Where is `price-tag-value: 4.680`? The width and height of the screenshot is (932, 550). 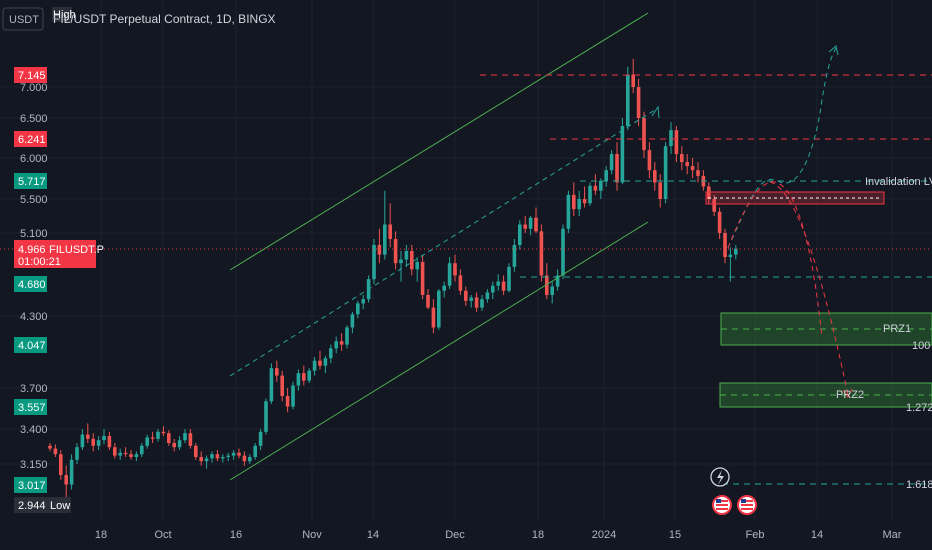
price-tag-value: 4.680 is located at coordinates (32, 285).